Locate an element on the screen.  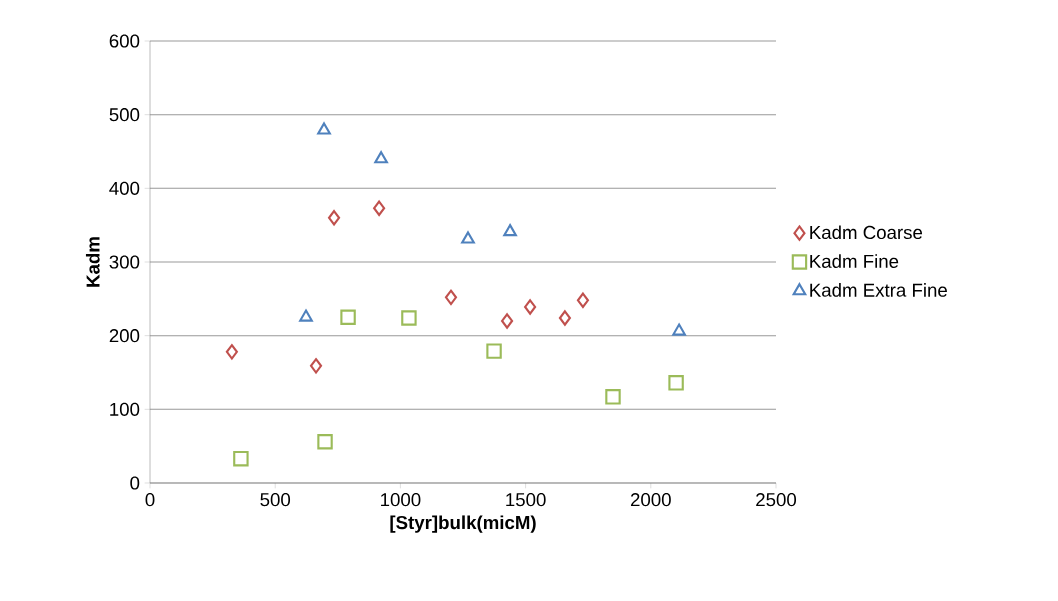
x-tick-label: 1000 is located at coordinates (401, 500).